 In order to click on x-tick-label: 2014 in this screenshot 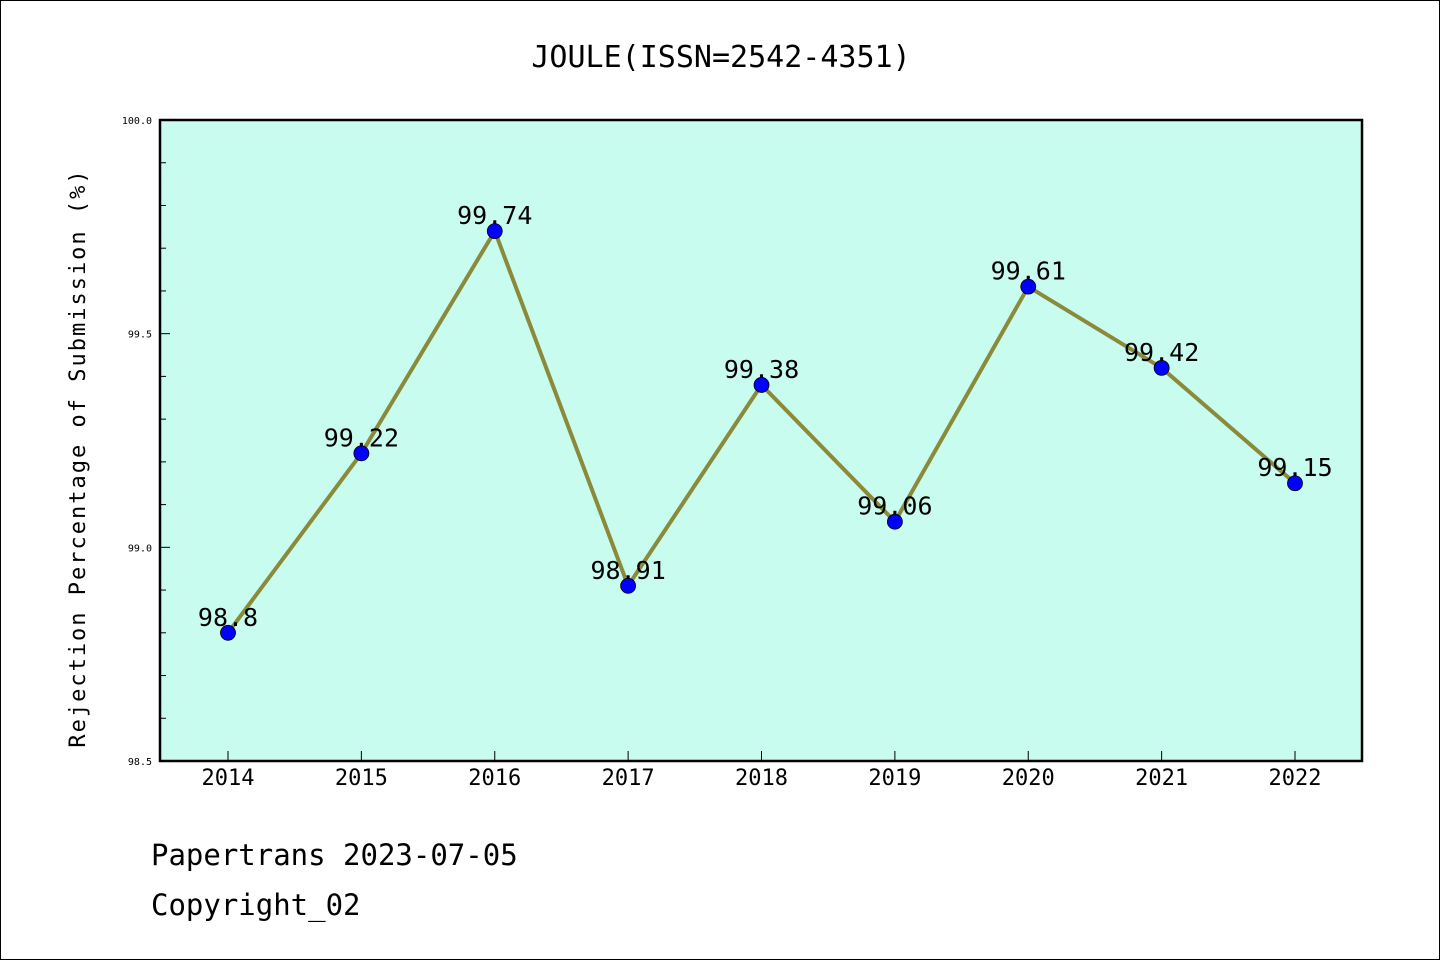, I will do `click(228, 778)`.